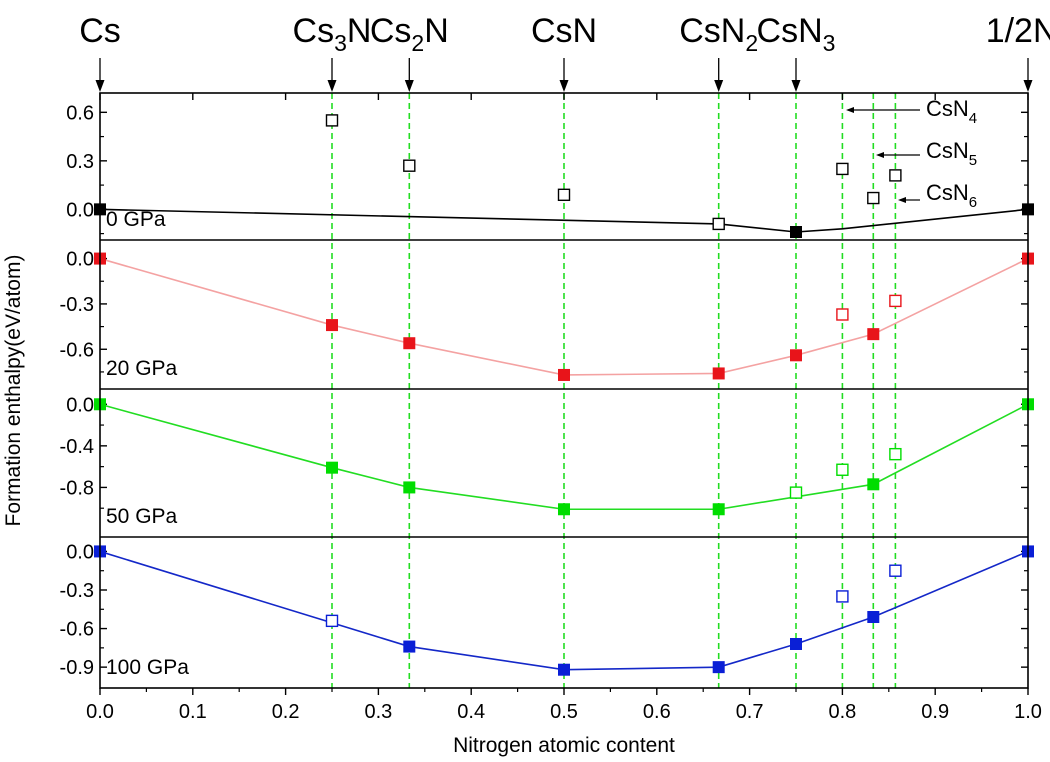 The height and width of the screenshot is (762, 1050). What do you see at coordinates (80, 162) in the screenshot?
I see `y-tick-label: 0.3` at bounding box center [80, 162].